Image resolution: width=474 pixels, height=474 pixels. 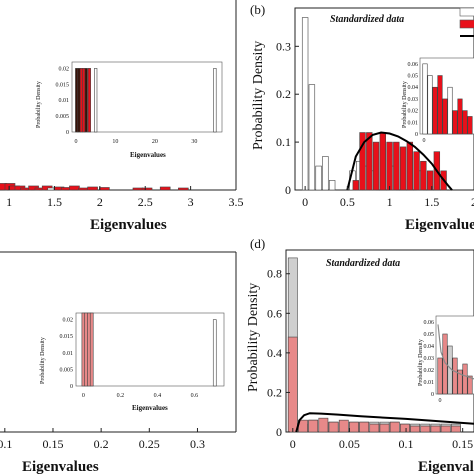 What do you see at coordinates (146, 100) in the screenshot?
I see `panel-a-inset-bars` at bounding box center [146, 100].